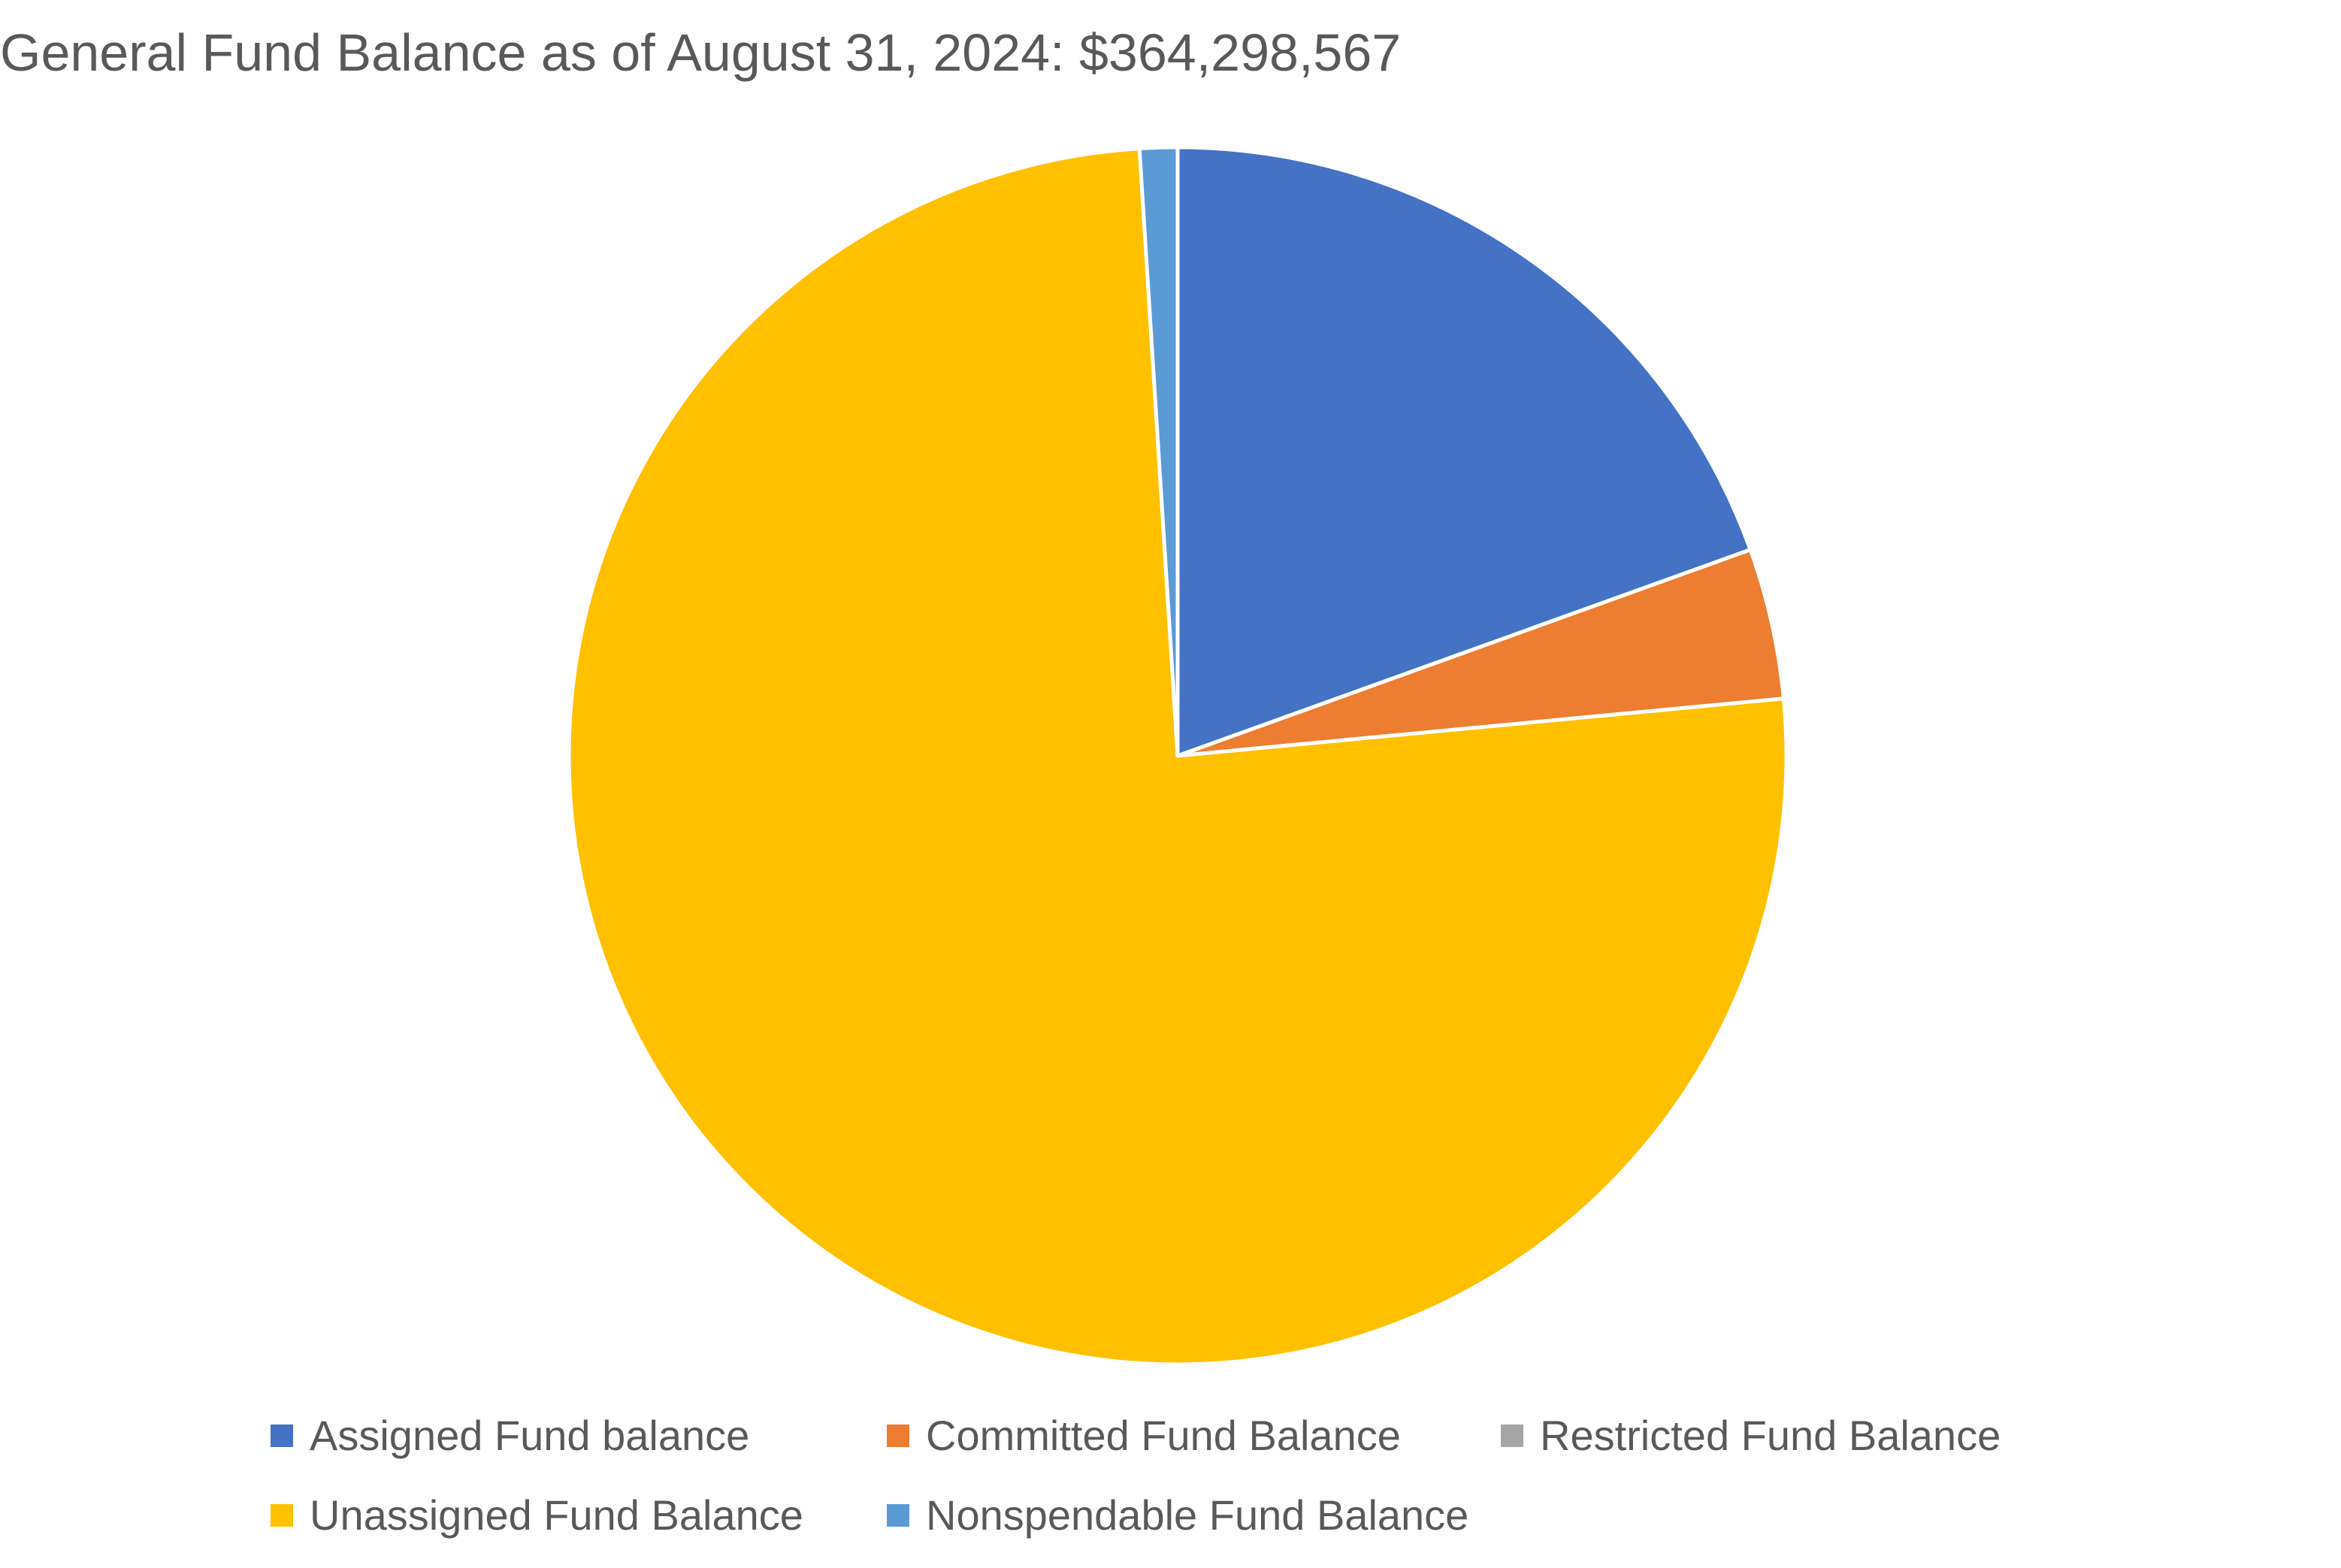  I want to click on legend-item-assigned: Assigned Fund balance, so click(510, 1435).